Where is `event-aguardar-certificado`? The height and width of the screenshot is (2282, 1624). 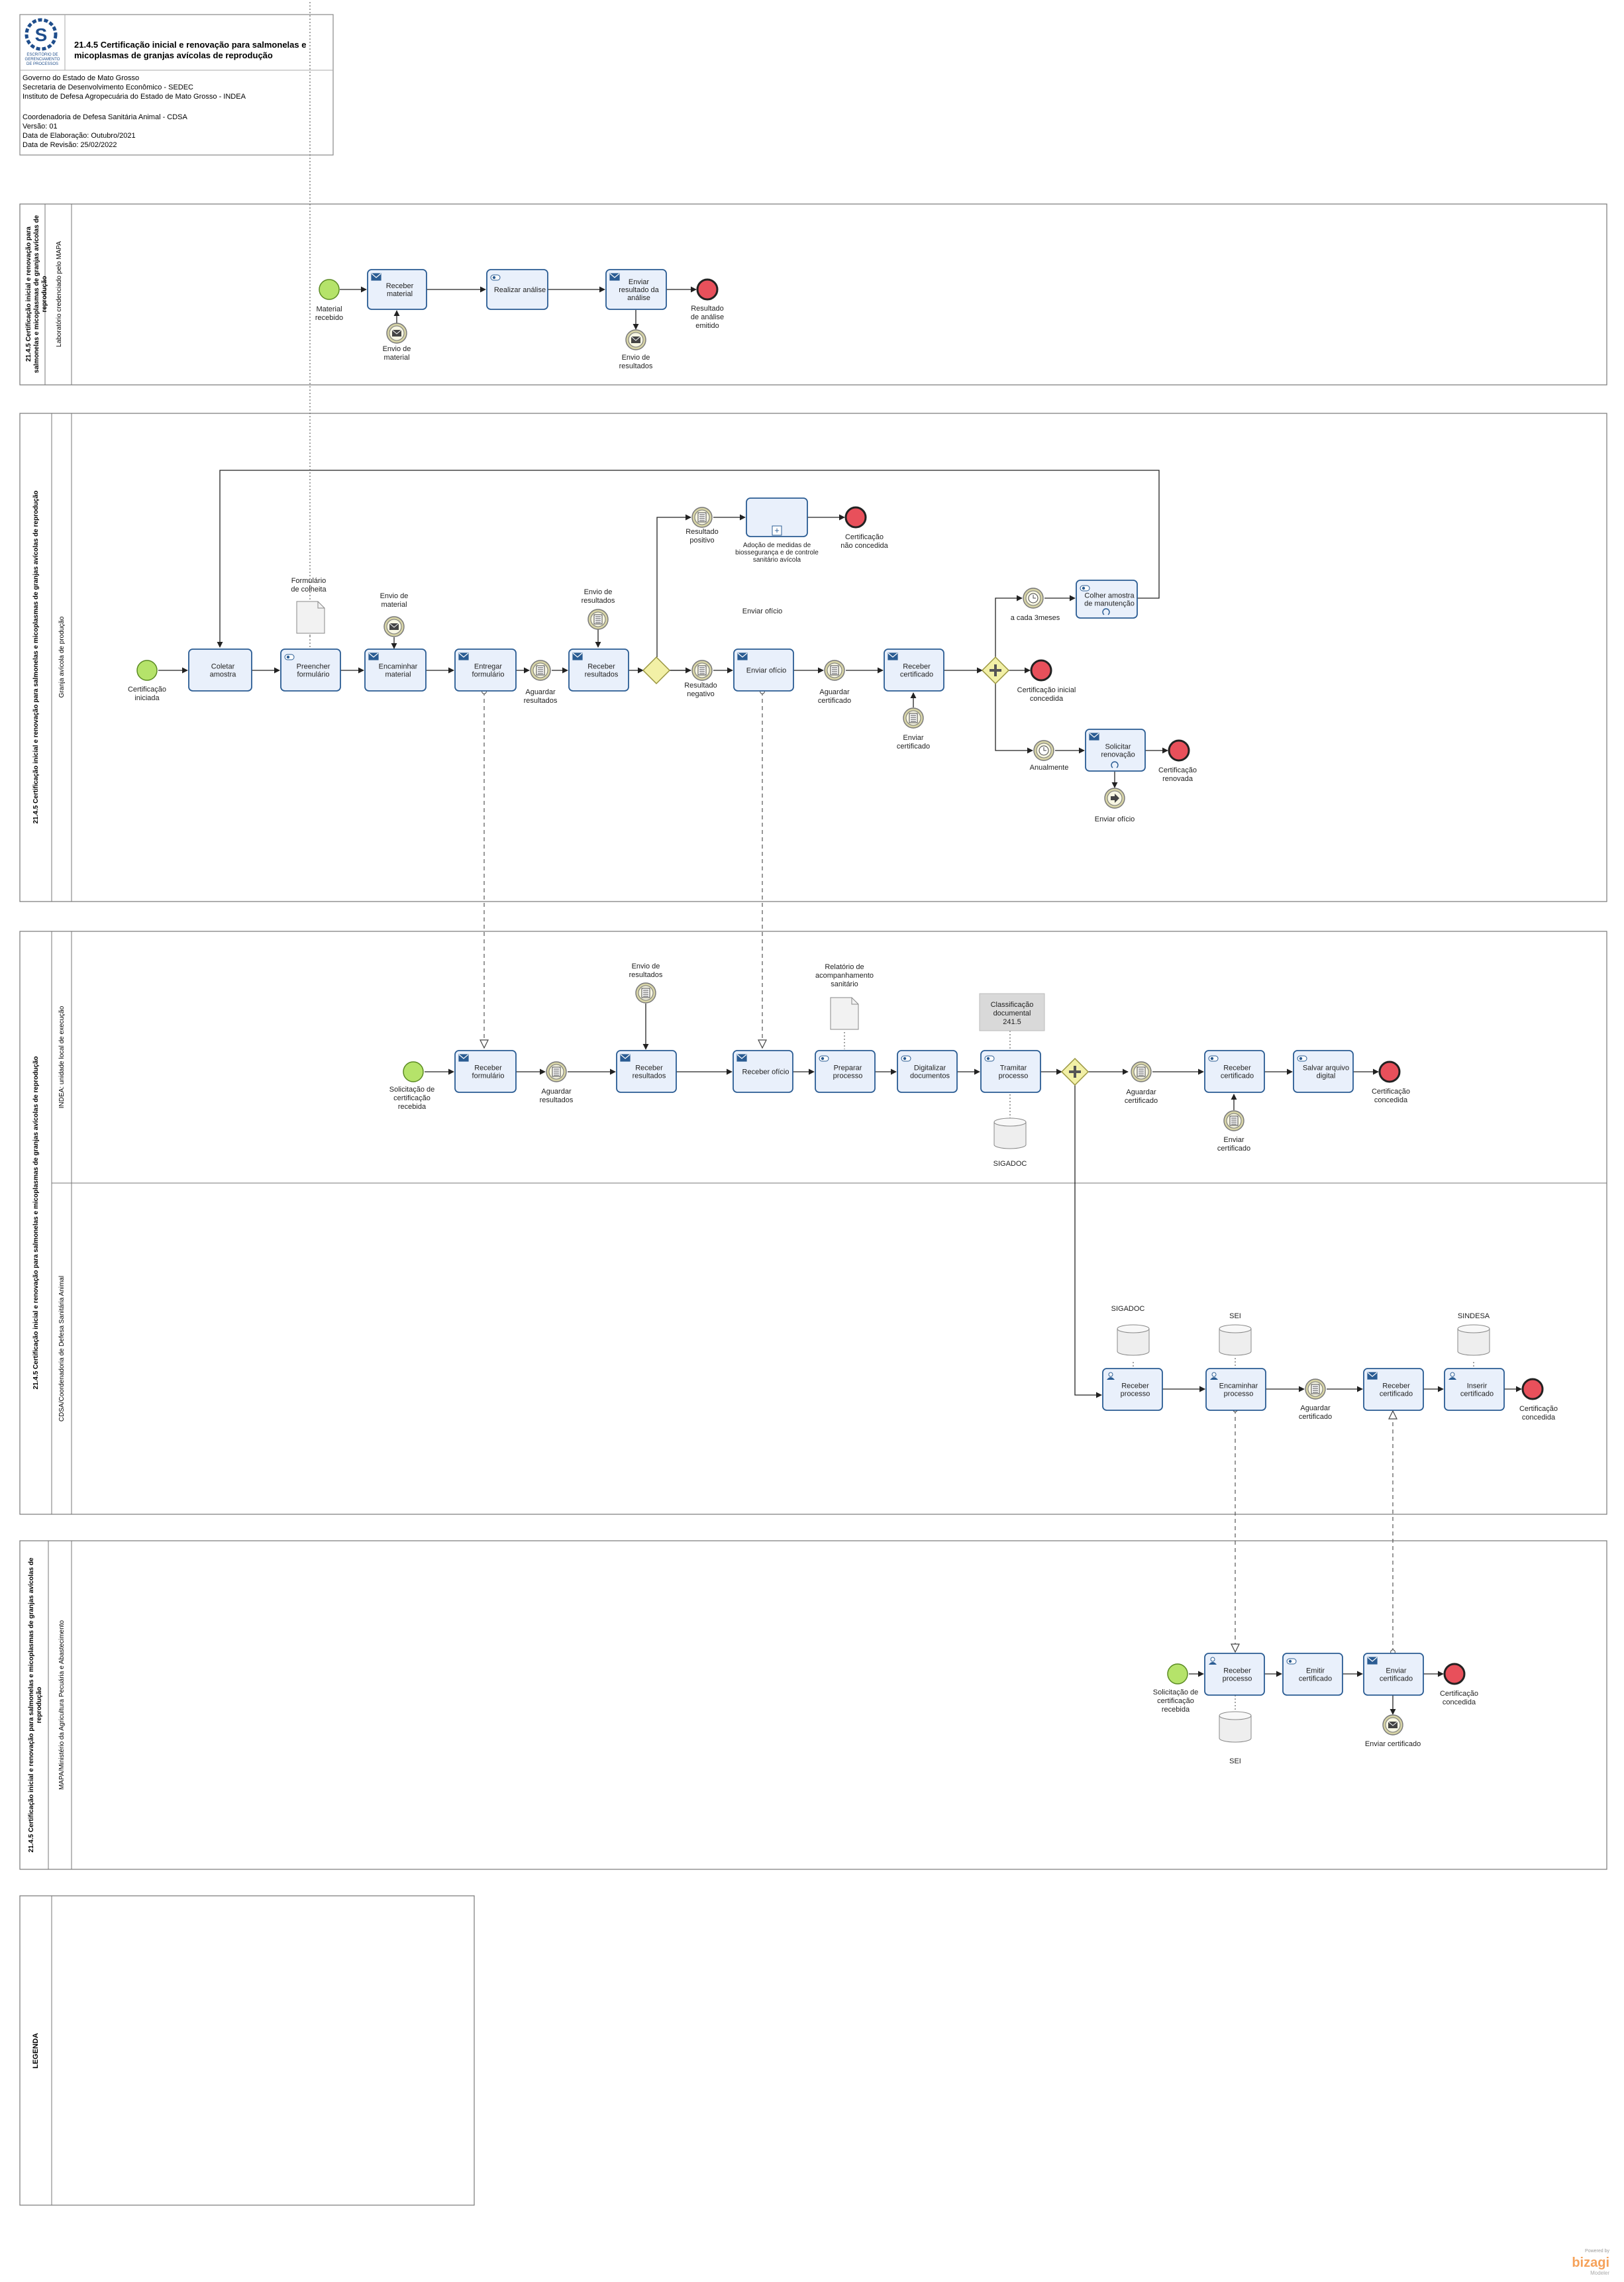 event-aguardar-certificado is located at coordinates (834, 670).